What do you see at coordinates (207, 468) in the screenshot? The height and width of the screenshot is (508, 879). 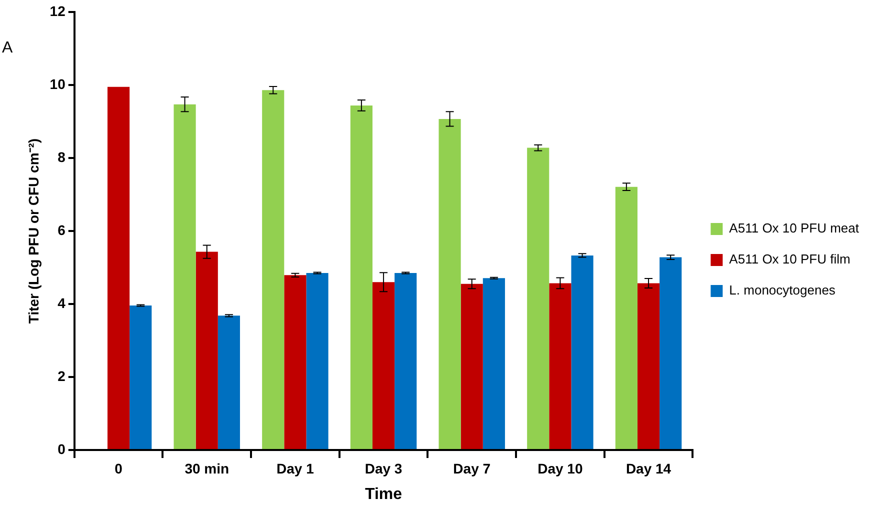 I see `x-tick-label: 30 min` at bounding box center [207, 468].